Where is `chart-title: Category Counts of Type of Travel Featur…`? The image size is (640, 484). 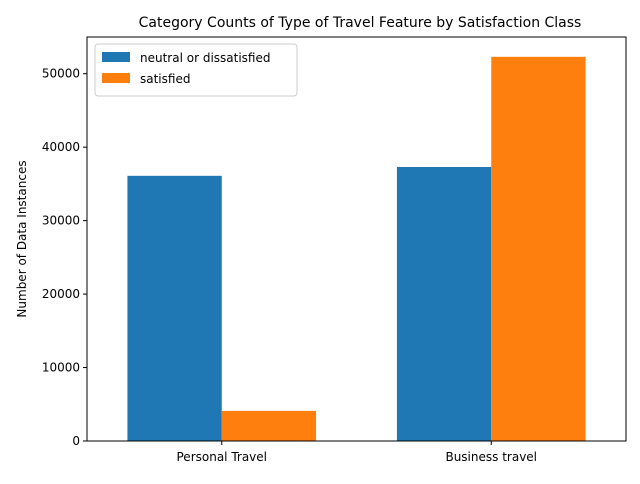
chart-title: Category Counts of Type of Travel Featur… is located at coordinates (360, 23).